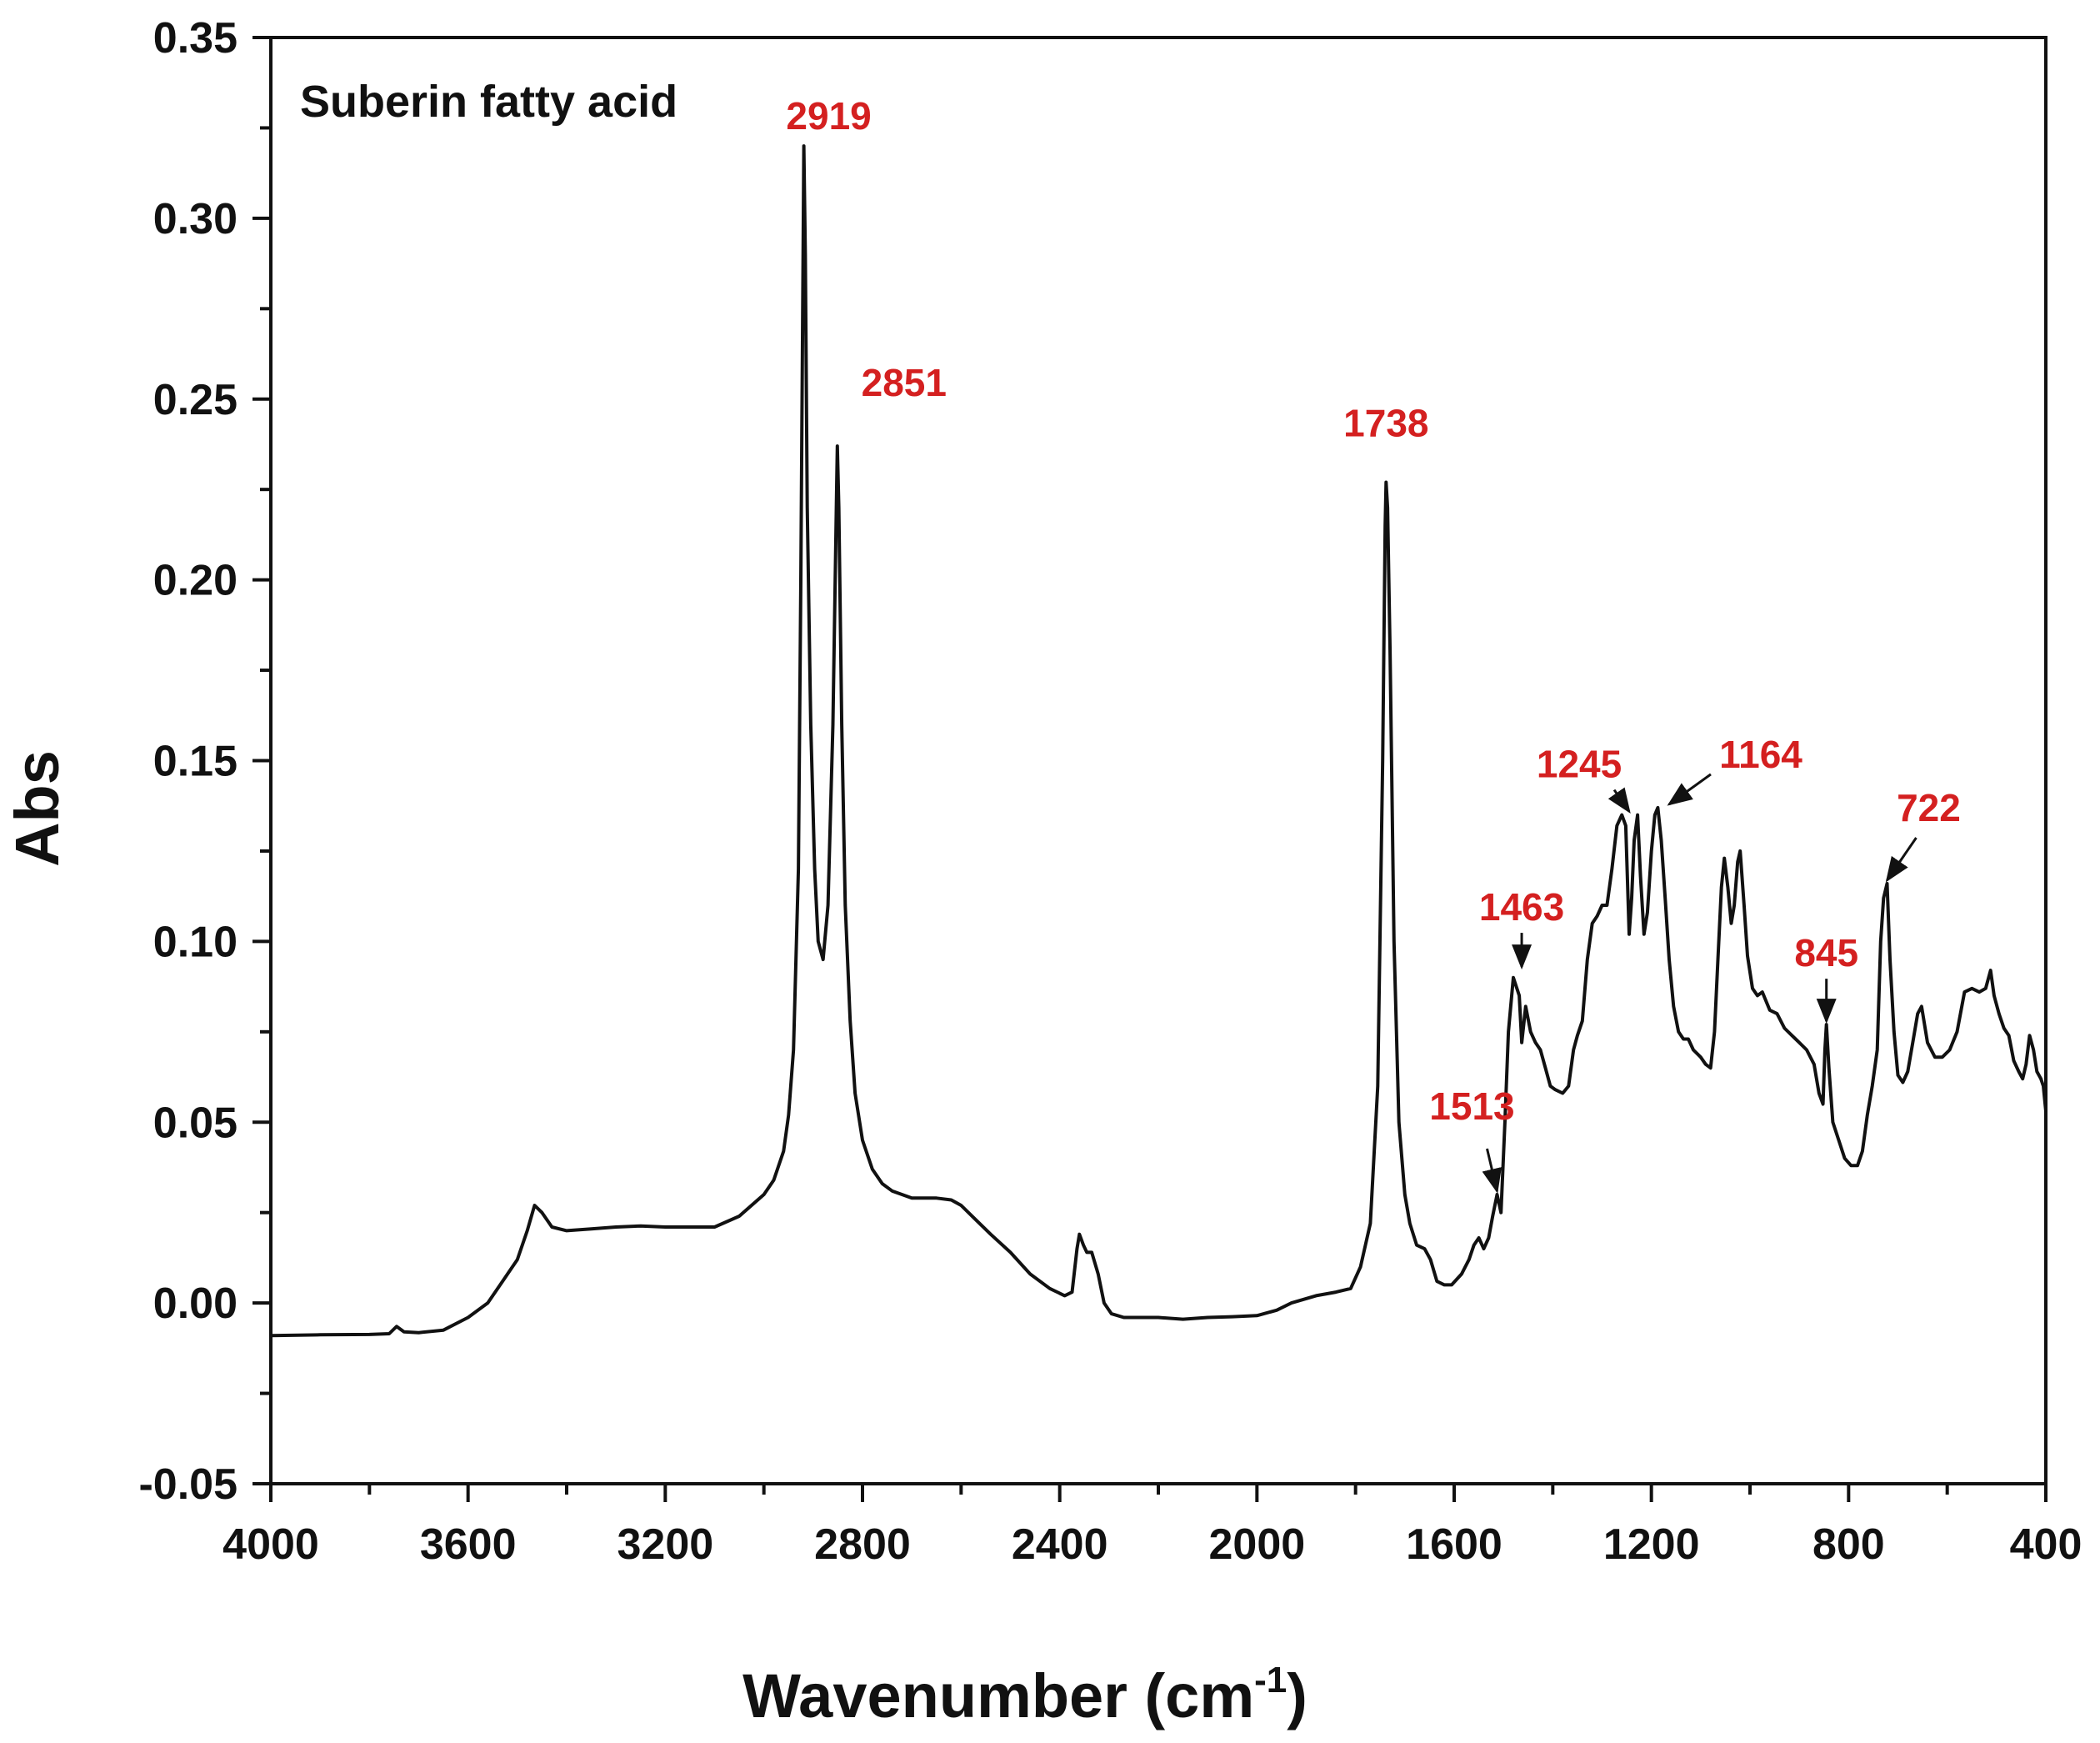 The height and width of the screenshot is (1743, 2100). Describe the element at coordinates (1471, 1106) in the screenshot. I see `peak-label-1513: 1513` at that location.